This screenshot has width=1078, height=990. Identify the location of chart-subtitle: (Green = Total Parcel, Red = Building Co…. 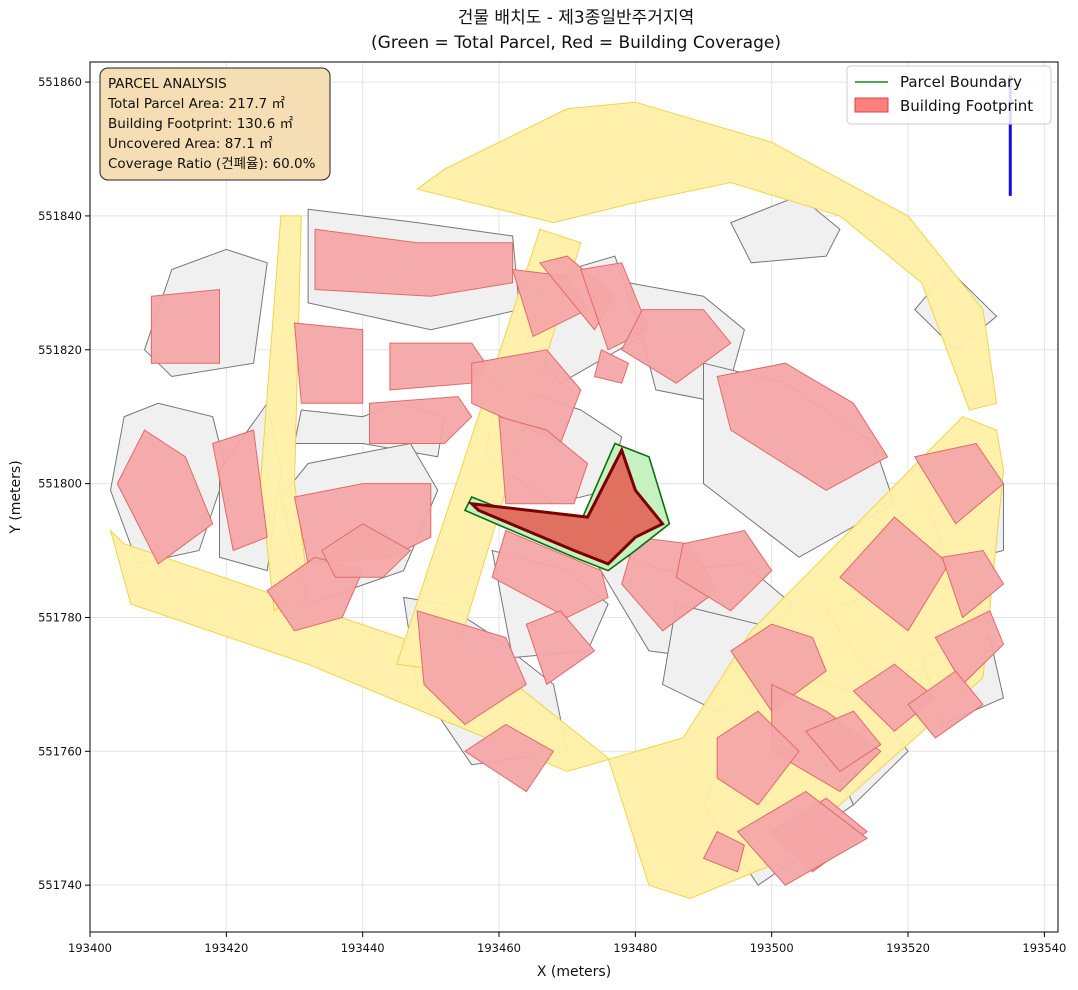
(576, 43).